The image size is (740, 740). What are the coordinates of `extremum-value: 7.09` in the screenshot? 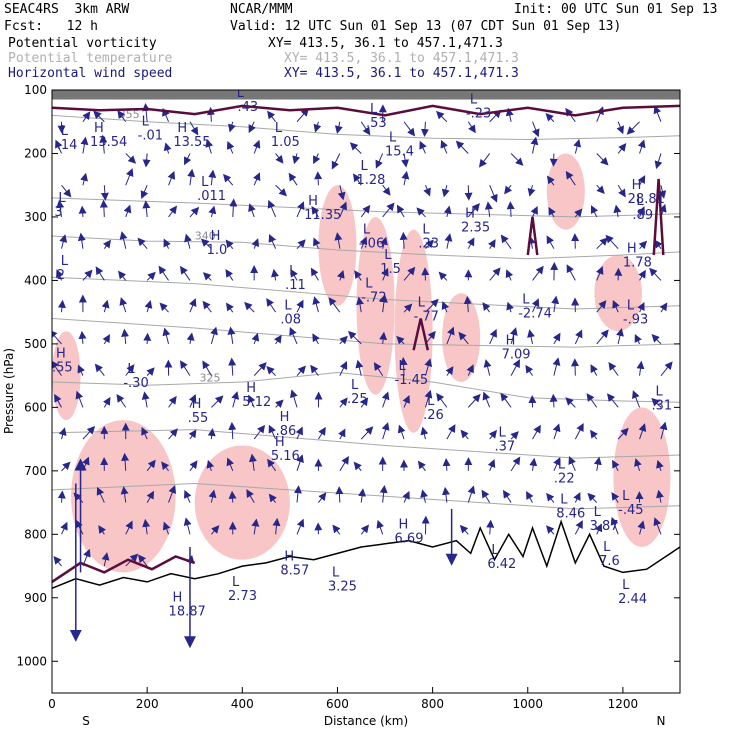 It's located at (516, 355).